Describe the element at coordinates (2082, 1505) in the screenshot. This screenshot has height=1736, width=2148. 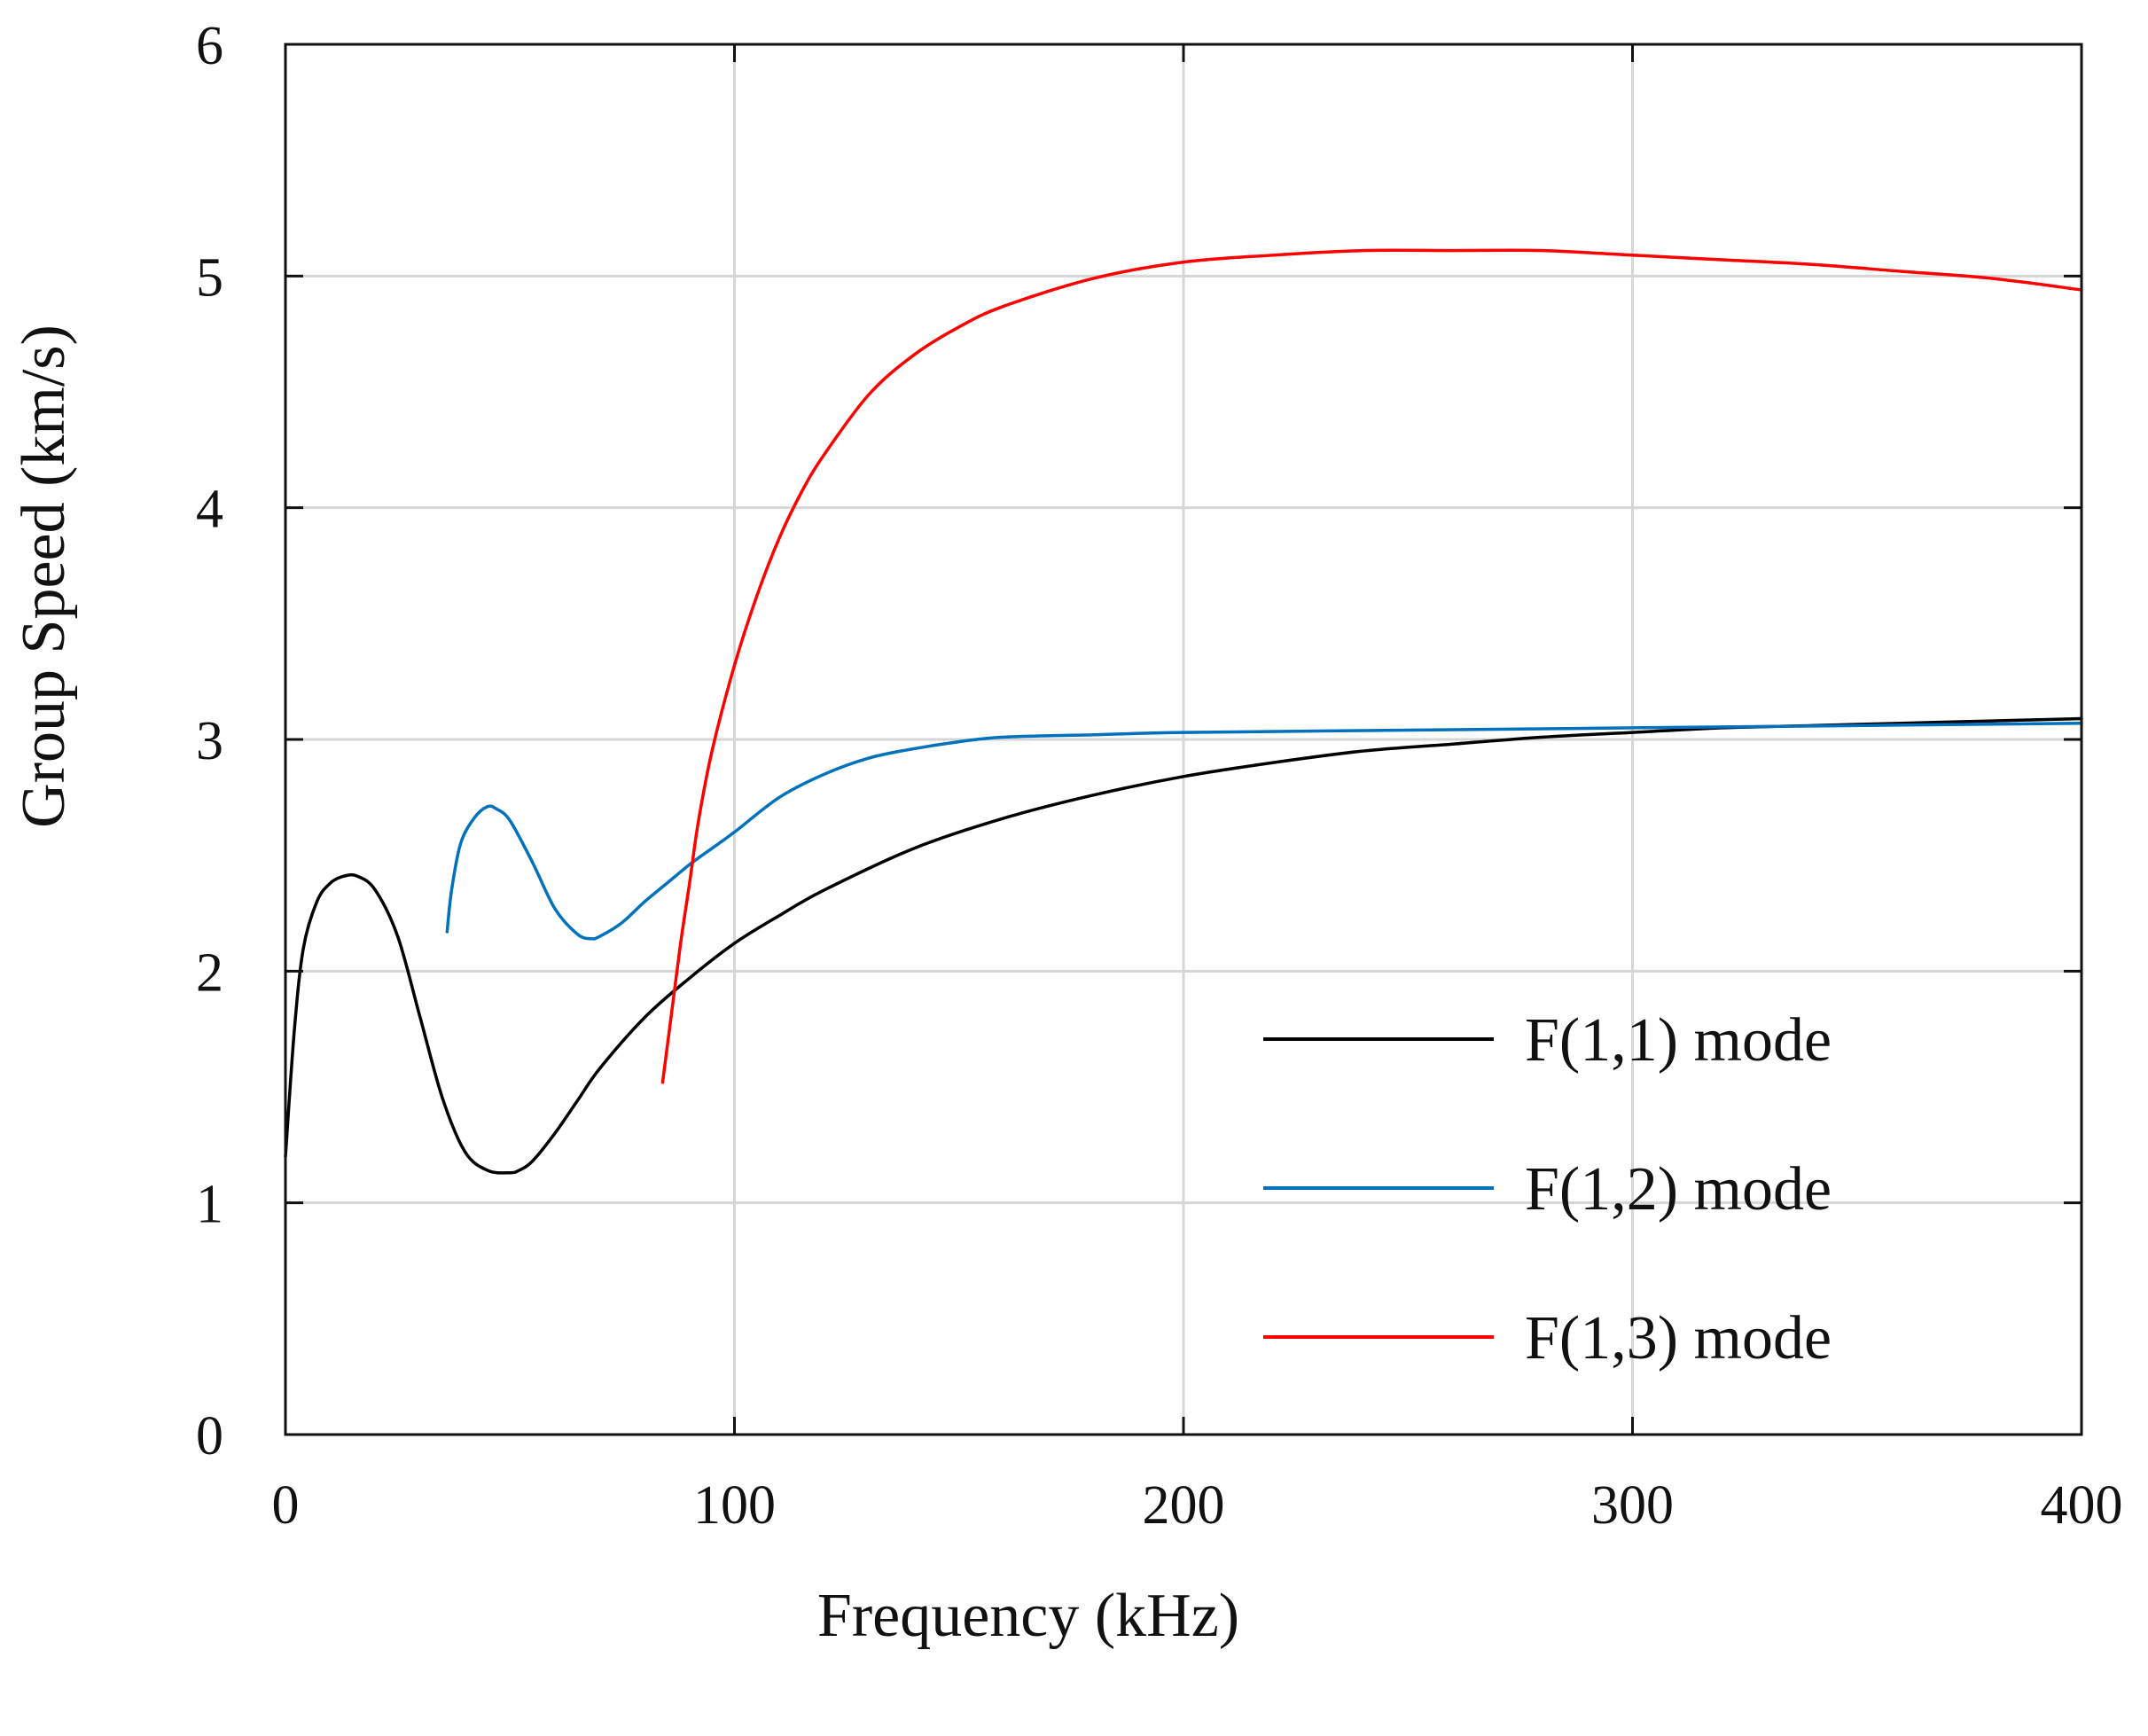
I see `x-tick-label: 400` at that location.